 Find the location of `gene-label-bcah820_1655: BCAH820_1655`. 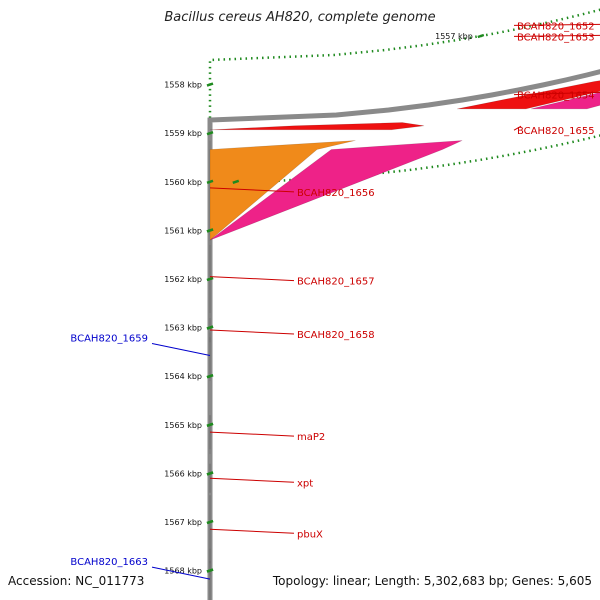

gene-label-bcah820_1655: BCAH820_1655 is located at coordinates (556, 131).